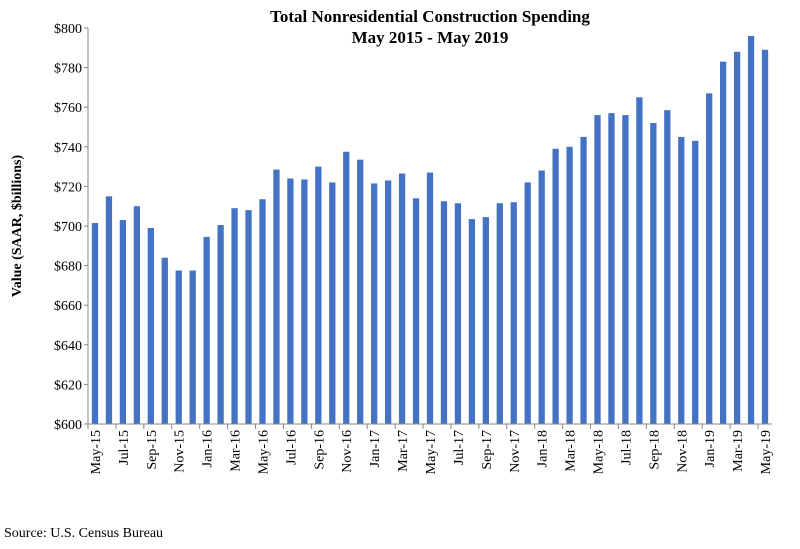 Image resolution: width=800 pixels, height=549 pixels. What do you see at coordinates (626, 447) in the screenshot?
I see `x-tick-label: Jul-18` at bounding box center [626, 447].